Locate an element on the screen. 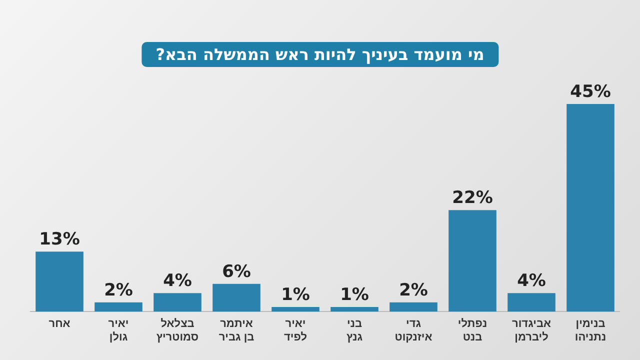 The width and height of the screenshot is (640, 360). x-tick-label: גדי איזנקוט is located at coordinates (413, 331).